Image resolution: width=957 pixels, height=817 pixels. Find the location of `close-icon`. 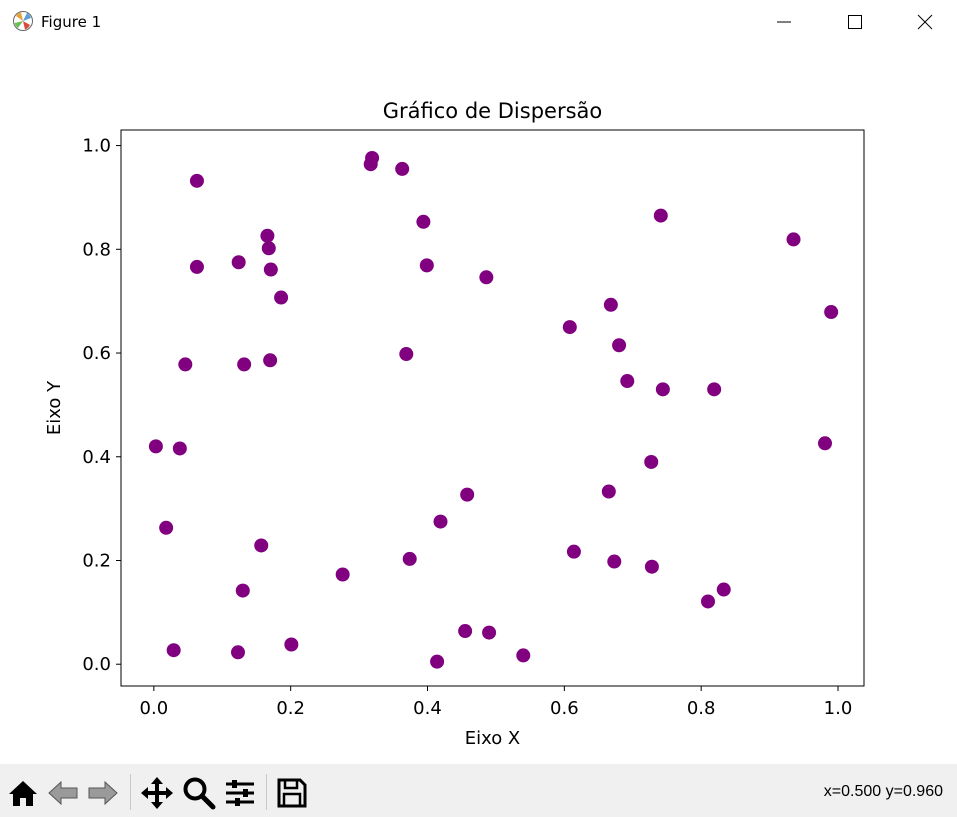

close-icon is located at coordinates (925, 22).